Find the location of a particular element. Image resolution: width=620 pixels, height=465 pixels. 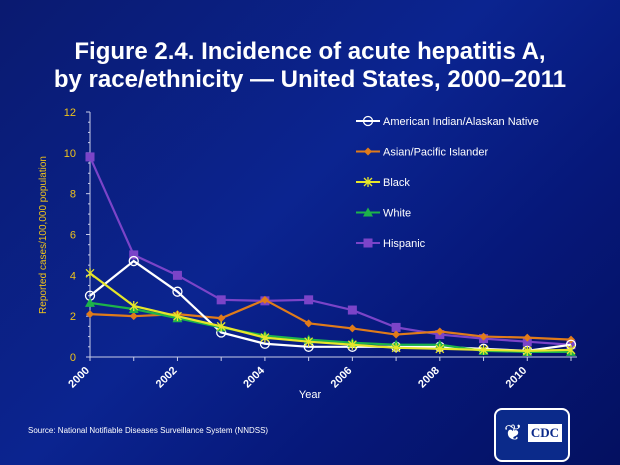

legend-item: Asian/Pacific Islander is located at coordinates (422, 153).